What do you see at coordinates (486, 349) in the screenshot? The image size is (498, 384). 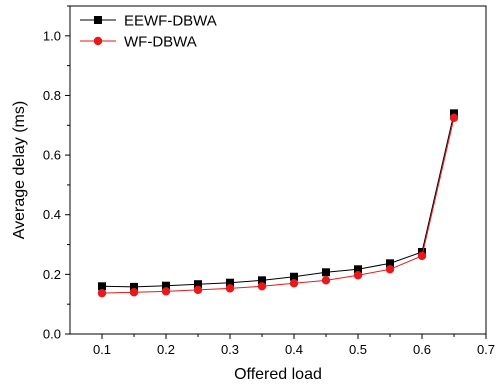 I see `x-tick-label: 0.7` at bounding box center [486, 349].